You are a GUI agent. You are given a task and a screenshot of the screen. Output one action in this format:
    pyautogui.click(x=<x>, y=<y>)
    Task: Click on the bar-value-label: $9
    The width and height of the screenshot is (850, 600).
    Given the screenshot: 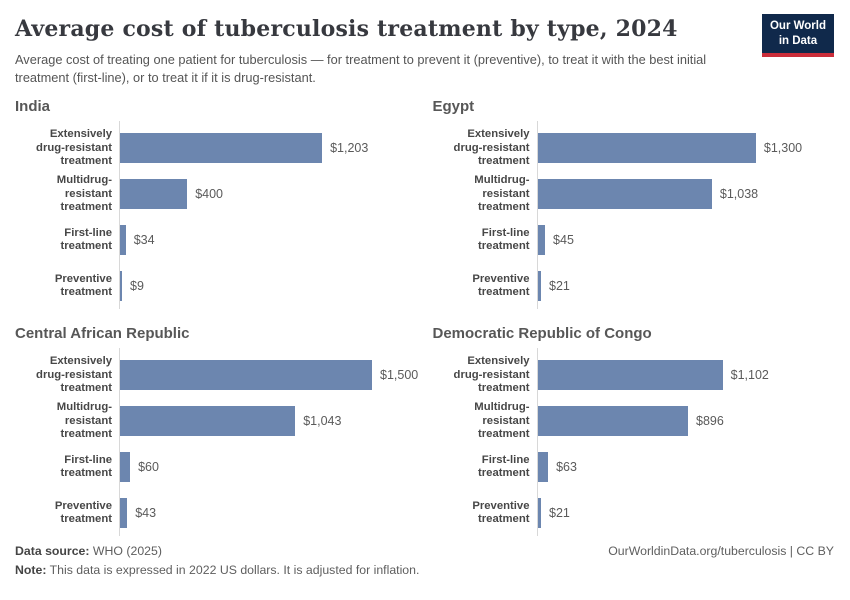 What is the action you would take?
    pyautogui.click(x=137, y=286)
    